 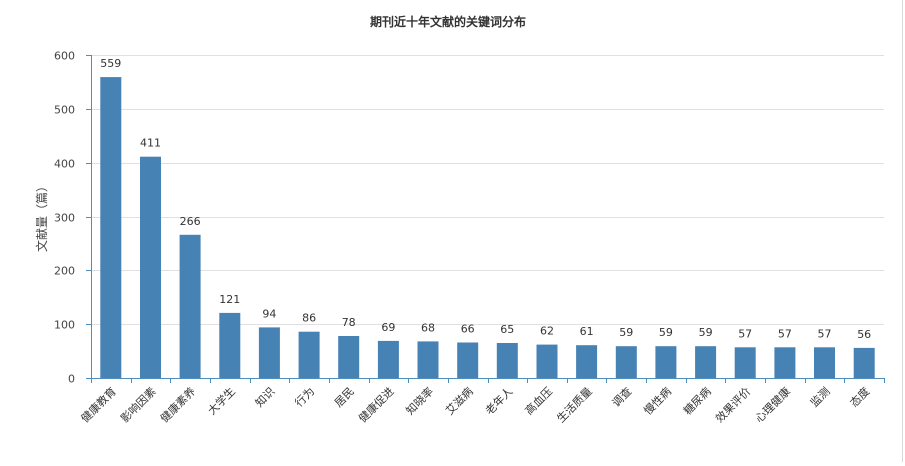 I want to click on chart-title: 期刊近十年文献的关键词分布, so click(x=448, y=21).